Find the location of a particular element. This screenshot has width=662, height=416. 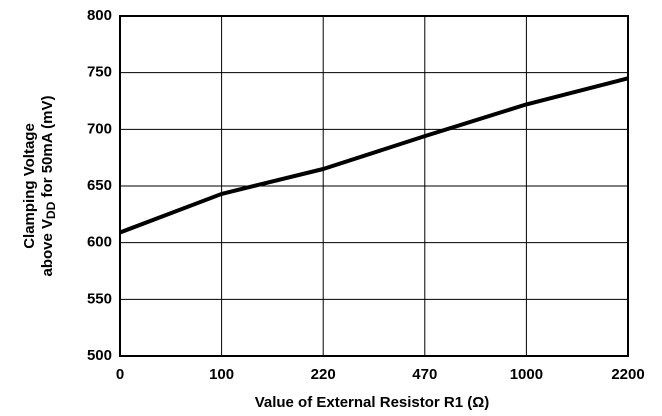

x-tick-label: 0 is located at coordinates (120, 374).